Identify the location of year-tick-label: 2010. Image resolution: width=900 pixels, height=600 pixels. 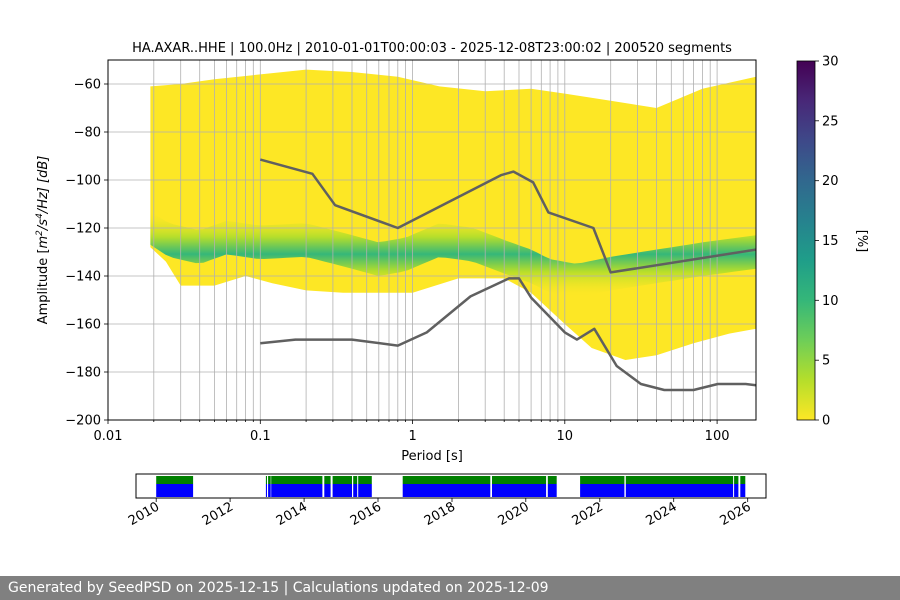
(144, 514).